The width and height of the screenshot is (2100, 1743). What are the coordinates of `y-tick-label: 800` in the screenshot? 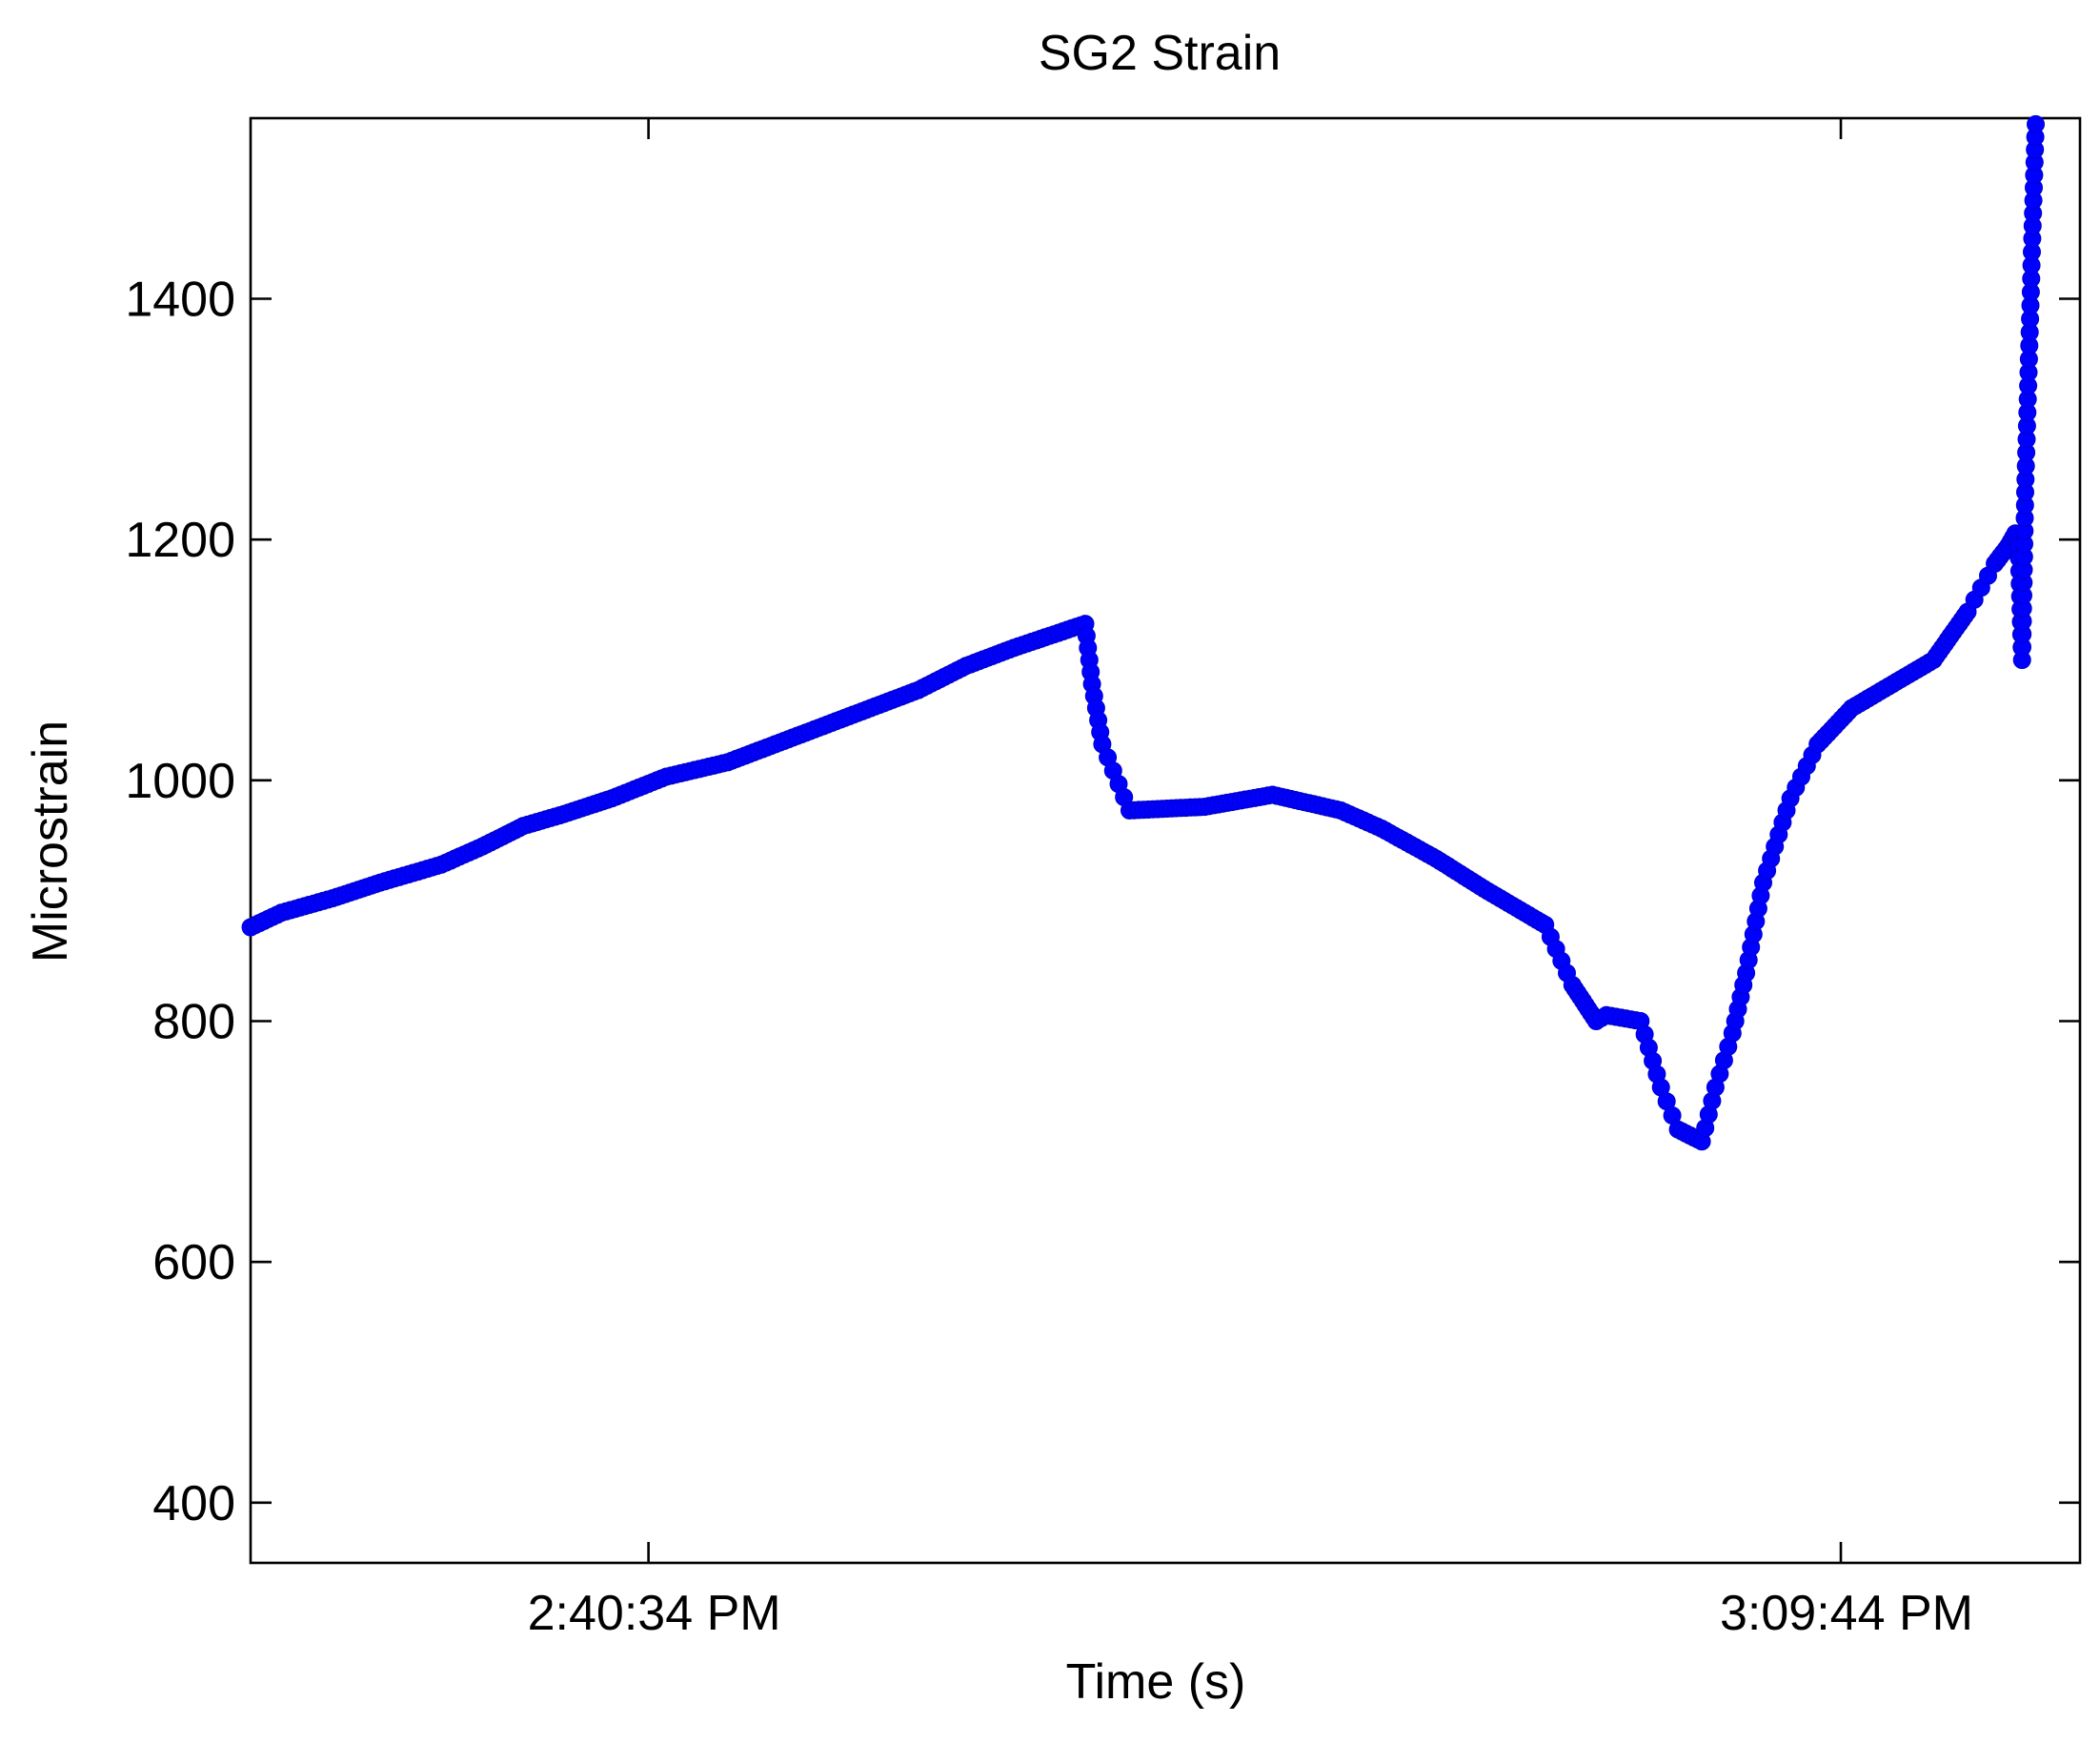 It's located at (193, 1022).